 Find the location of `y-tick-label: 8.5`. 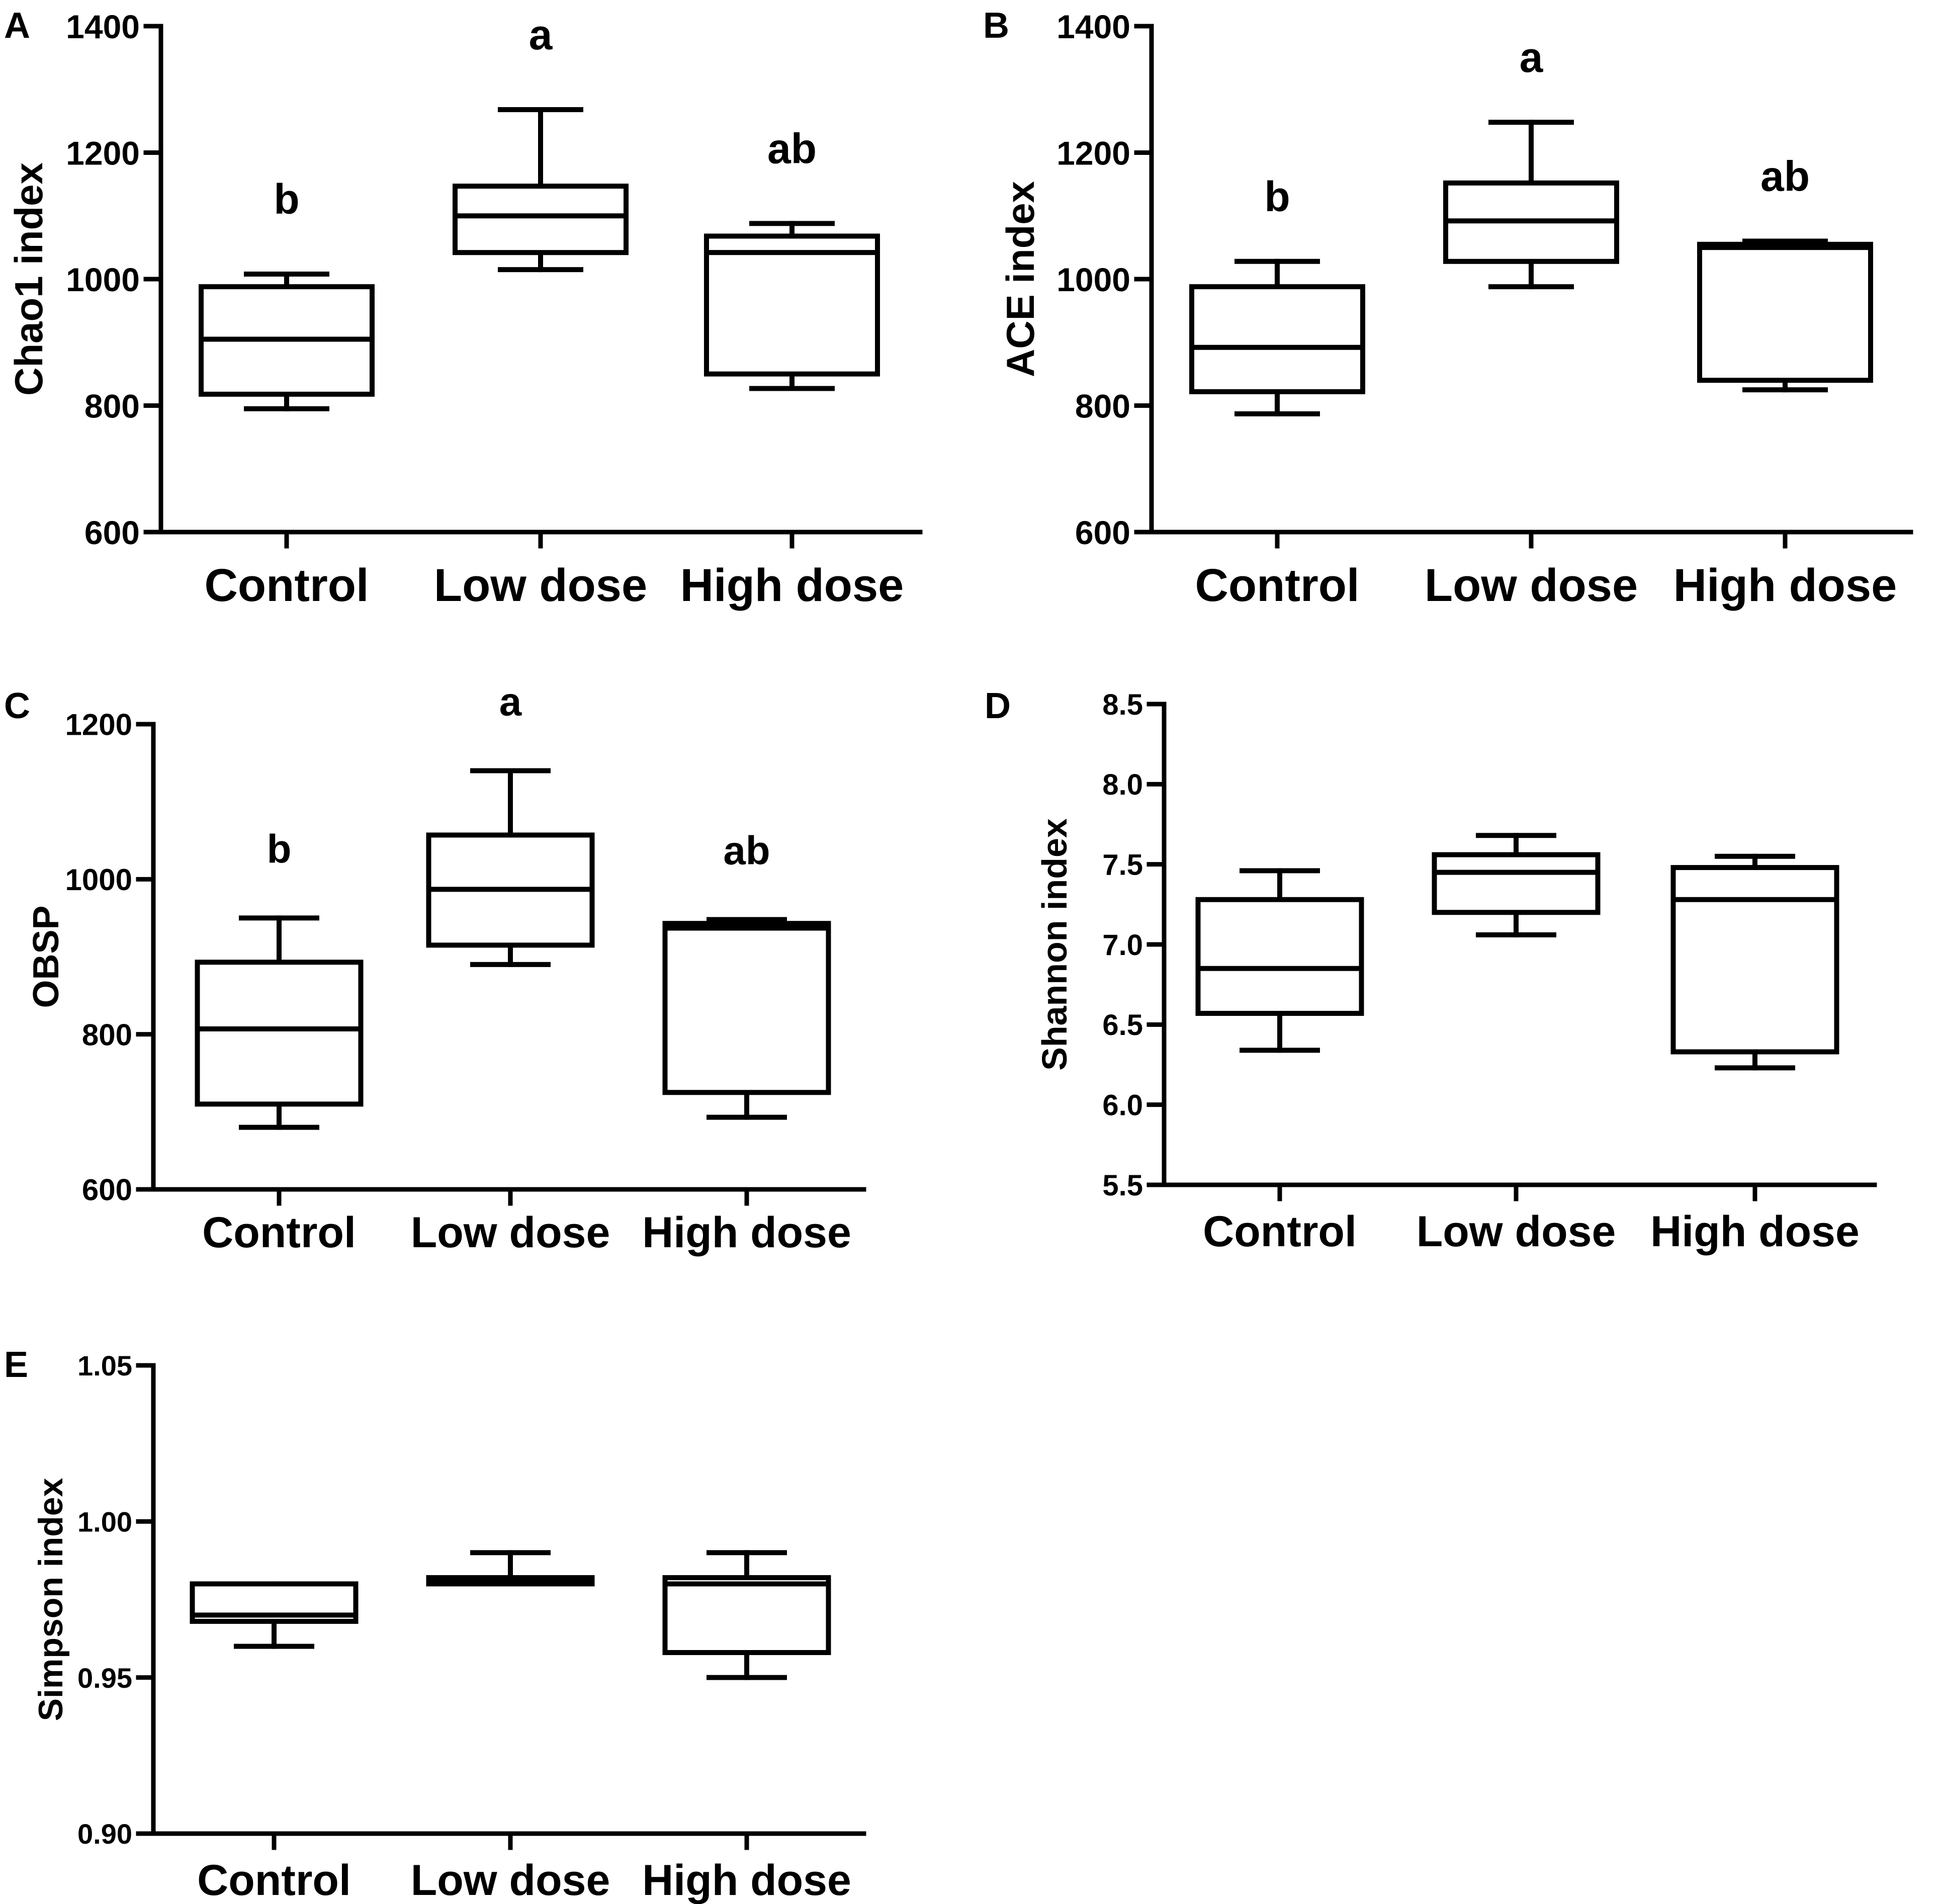

y-tick-label: 8.5 is located at coordinates (1123, 704).